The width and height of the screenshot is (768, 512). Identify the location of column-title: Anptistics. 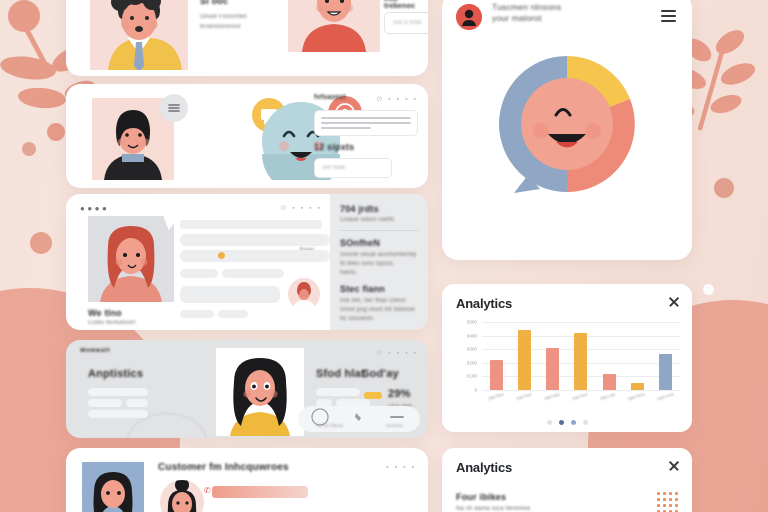
(116, 374).